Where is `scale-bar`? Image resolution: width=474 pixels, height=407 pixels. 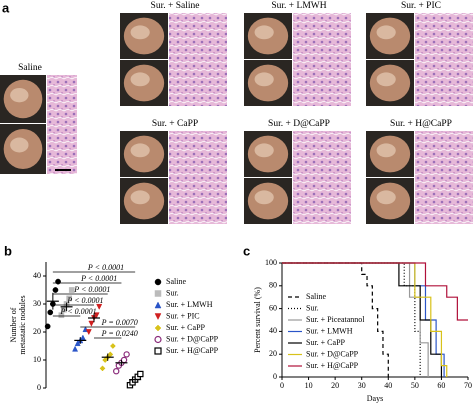
scale-bar is located at coordinates (63, 170).